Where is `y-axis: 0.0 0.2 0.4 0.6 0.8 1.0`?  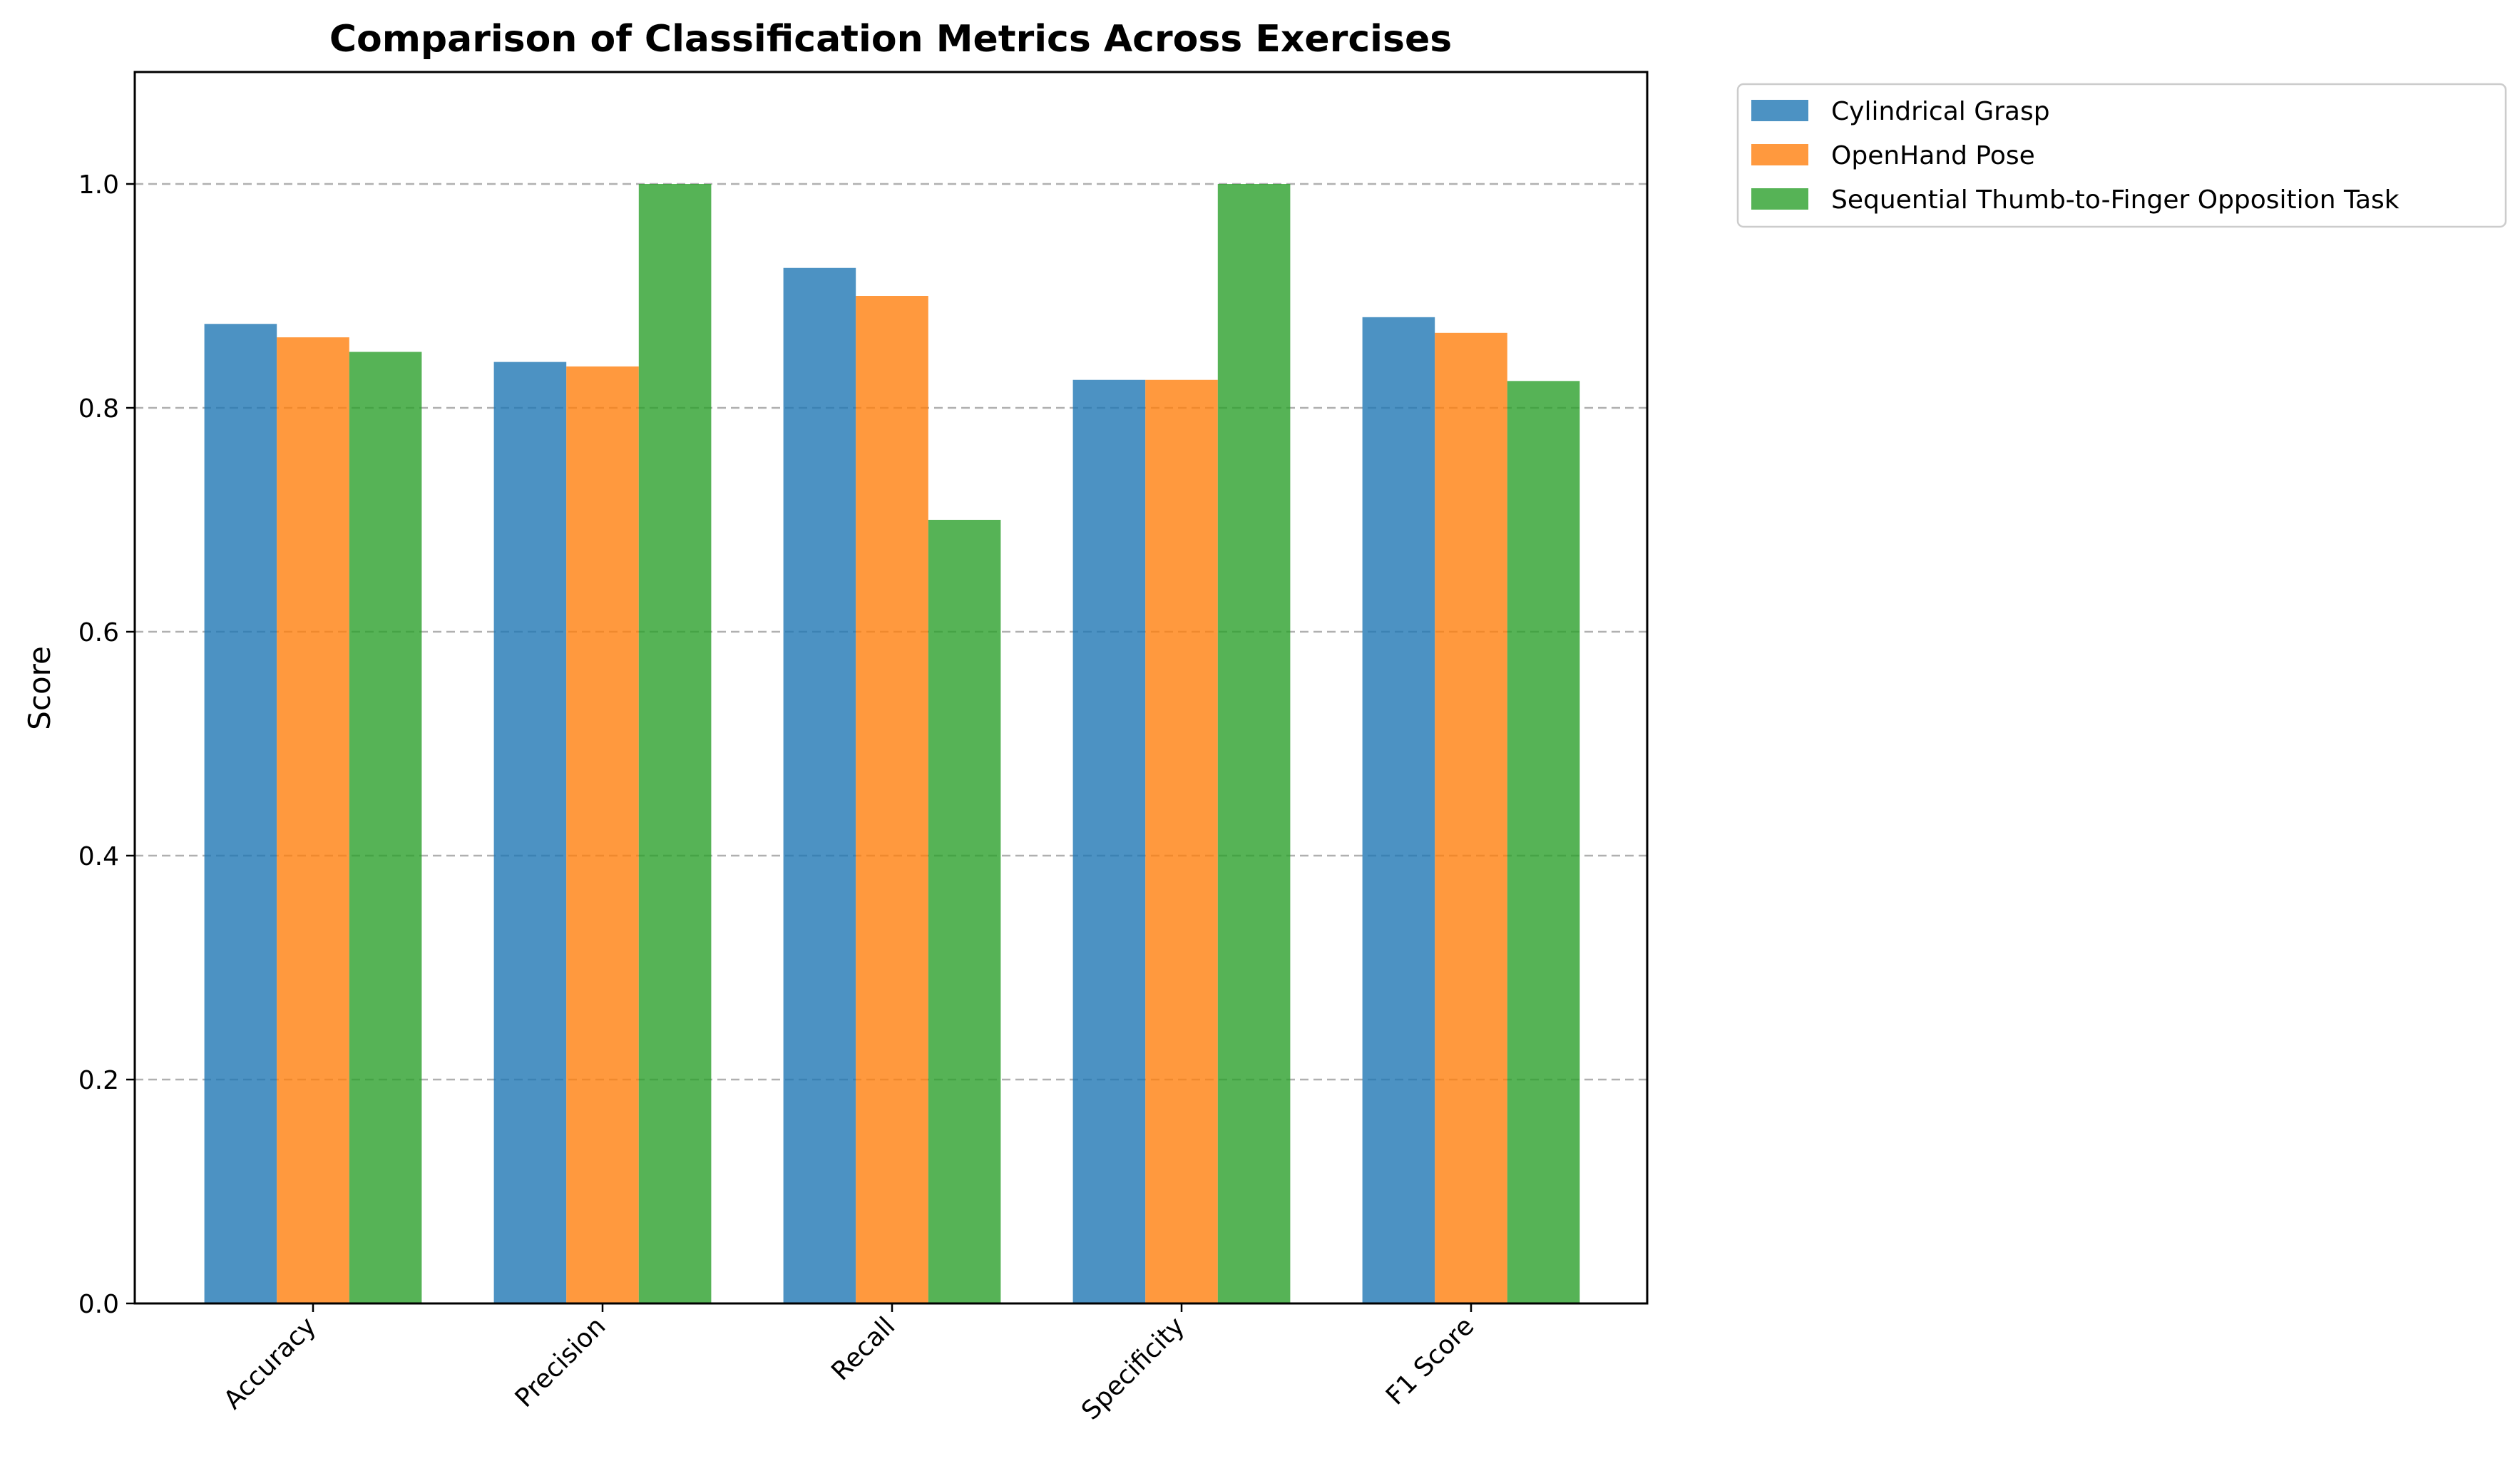
y-axis: 0.0 0.2 0.4 0.6 0.8 1.0 is located at coordinates (106, 744).